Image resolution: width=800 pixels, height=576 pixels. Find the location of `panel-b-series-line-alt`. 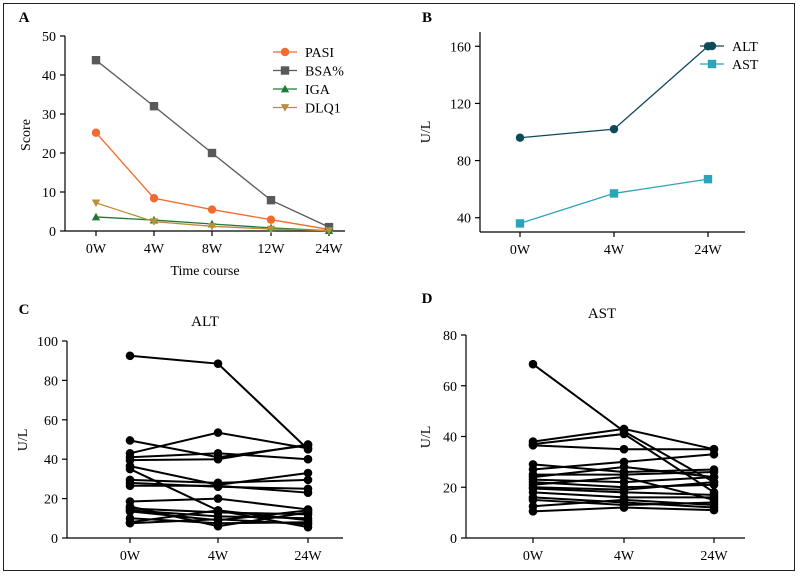

panel-b-series-line-alt is located at coordinates (614, 92).